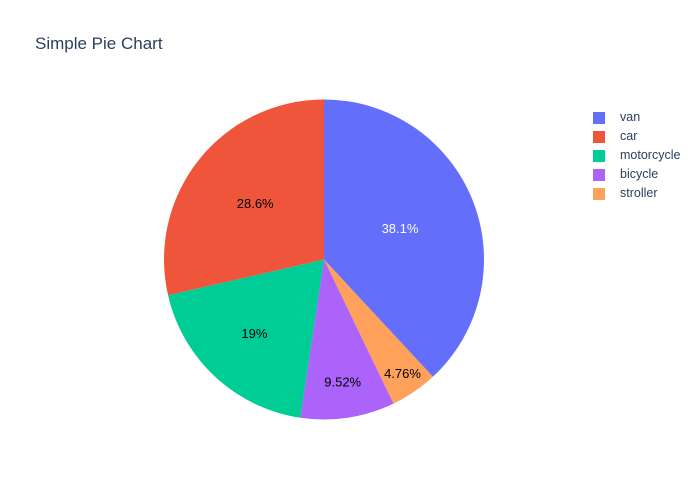  I want to click on legend-label: motorcycle, so click(650, 155).